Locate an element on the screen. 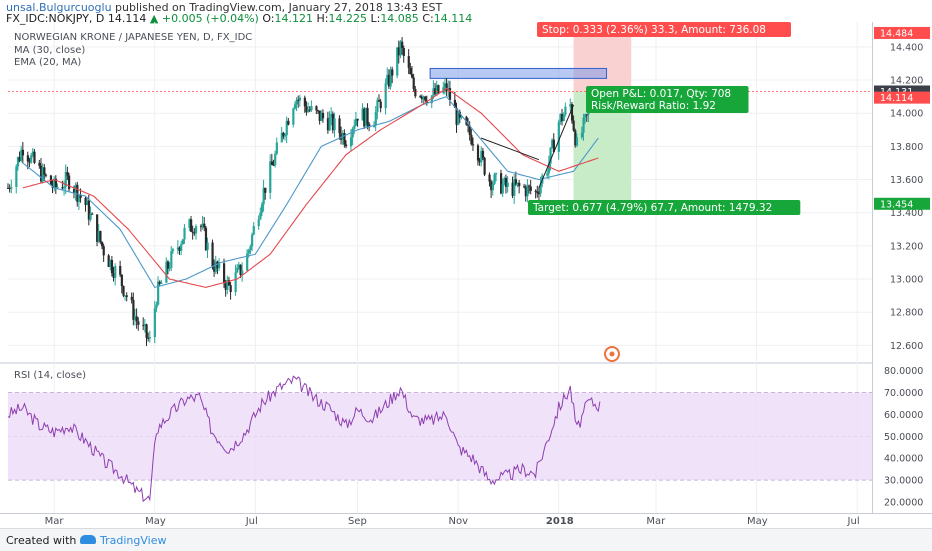 This screenshot has width=932, height=551. stop-label-bg is located at coordinates (664, 29).